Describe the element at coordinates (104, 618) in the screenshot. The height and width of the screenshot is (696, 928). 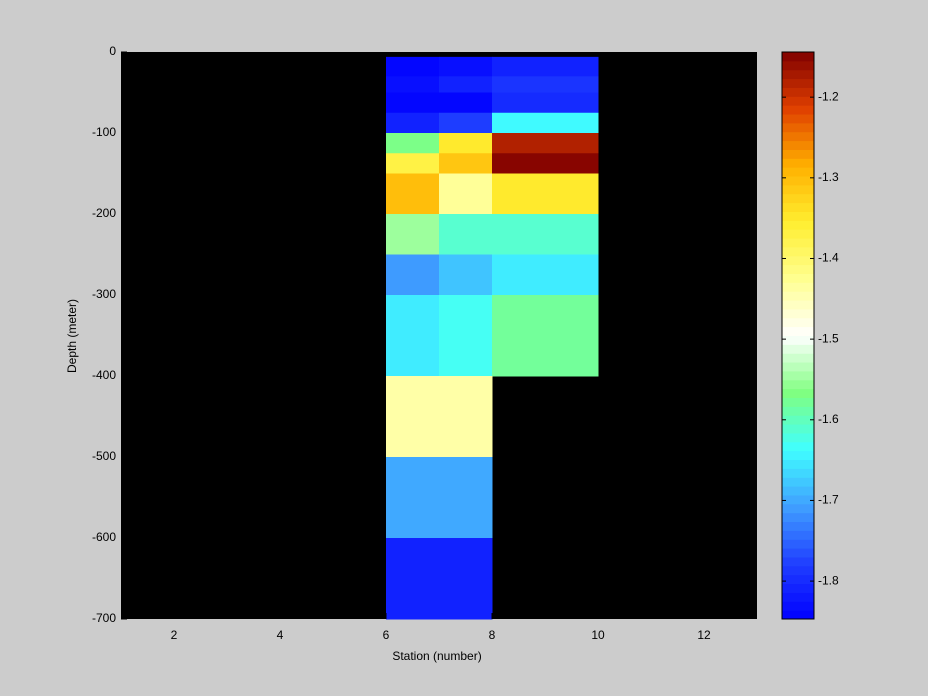
I see `y-tick-label: -700` at that location.